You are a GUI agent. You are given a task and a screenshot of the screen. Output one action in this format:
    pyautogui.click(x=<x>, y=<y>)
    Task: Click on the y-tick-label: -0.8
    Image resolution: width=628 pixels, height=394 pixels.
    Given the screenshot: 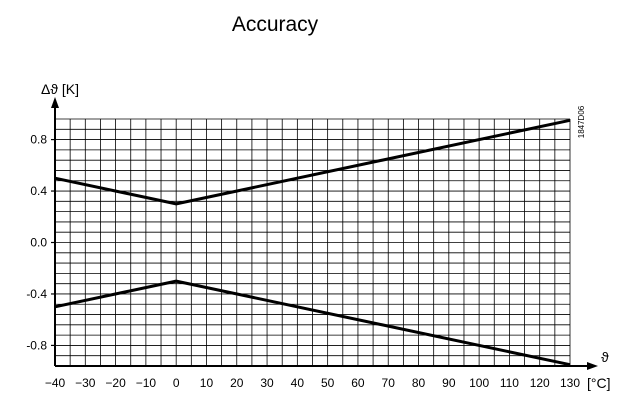 What is the action you would take?
    pyautogui.click(x=36, y=345)
    